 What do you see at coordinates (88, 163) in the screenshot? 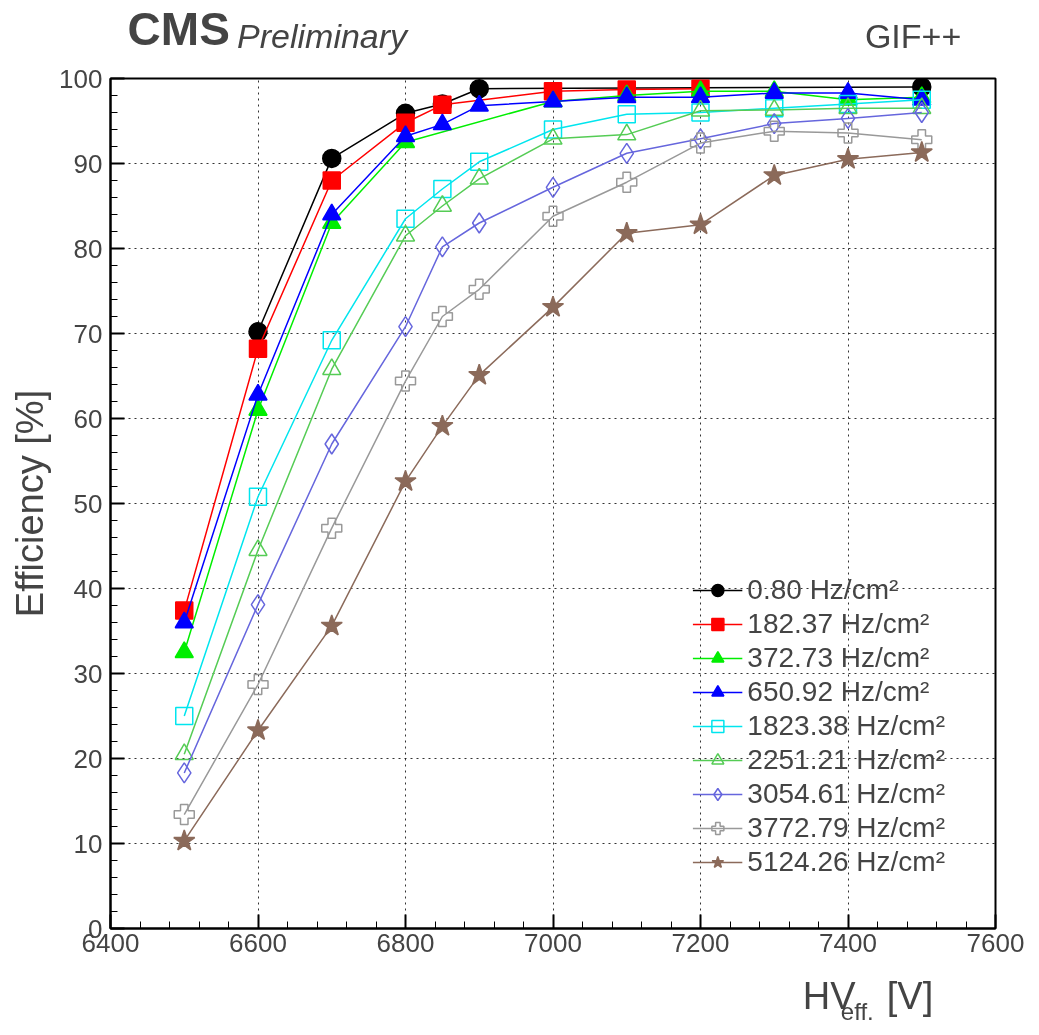
I see `y-tick-label: 90` at bounding box center [88, 163].